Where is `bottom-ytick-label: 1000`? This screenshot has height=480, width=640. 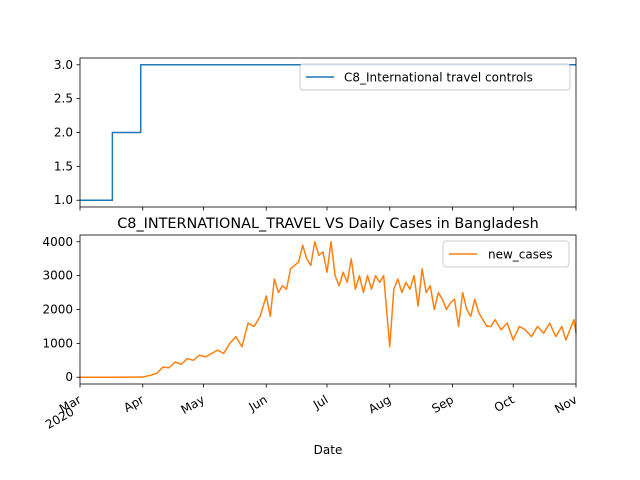
bottom-ytick-label: 1000 is located at coordinates (57, 343).